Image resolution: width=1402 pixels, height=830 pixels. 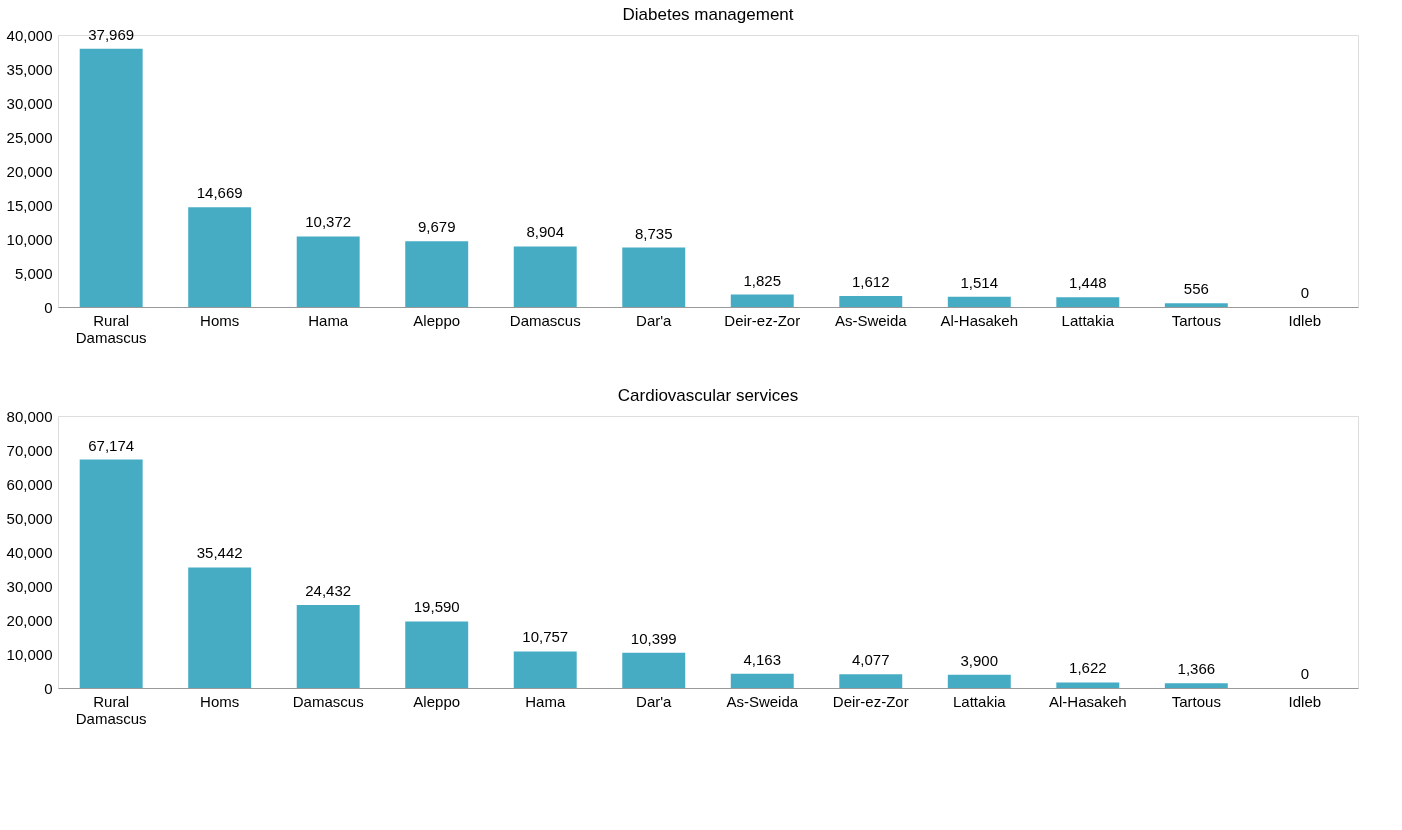 I want to click on data-label: 19,590, so click(x=436, y=607).